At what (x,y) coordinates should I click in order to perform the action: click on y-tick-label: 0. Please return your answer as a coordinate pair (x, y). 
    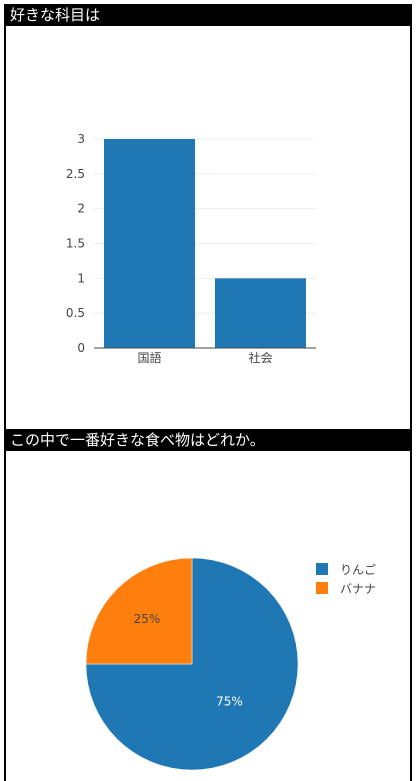
    Looking at the image, I should click on (81, 348).